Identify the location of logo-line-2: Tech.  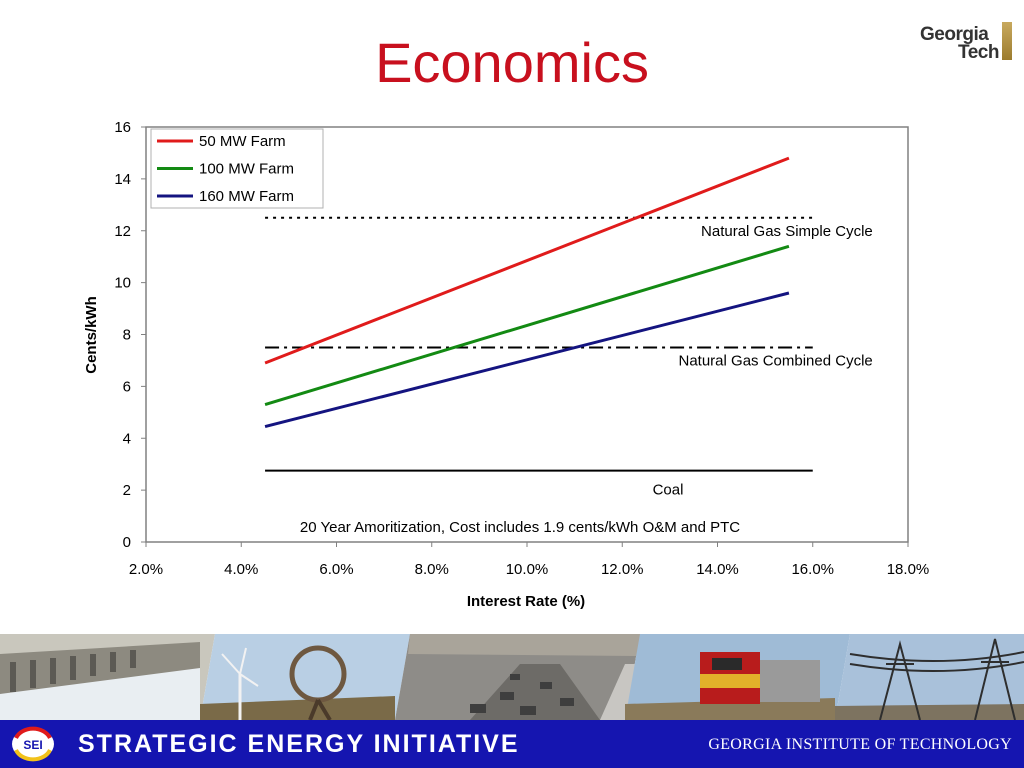
(978, 52).